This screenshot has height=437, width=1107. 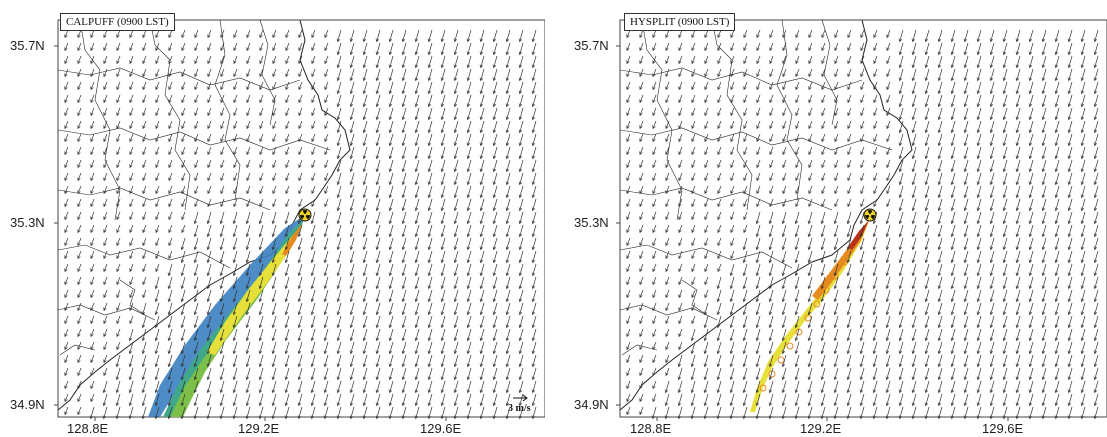 I want to click on radiation-icon, so click(x=870, y=215).